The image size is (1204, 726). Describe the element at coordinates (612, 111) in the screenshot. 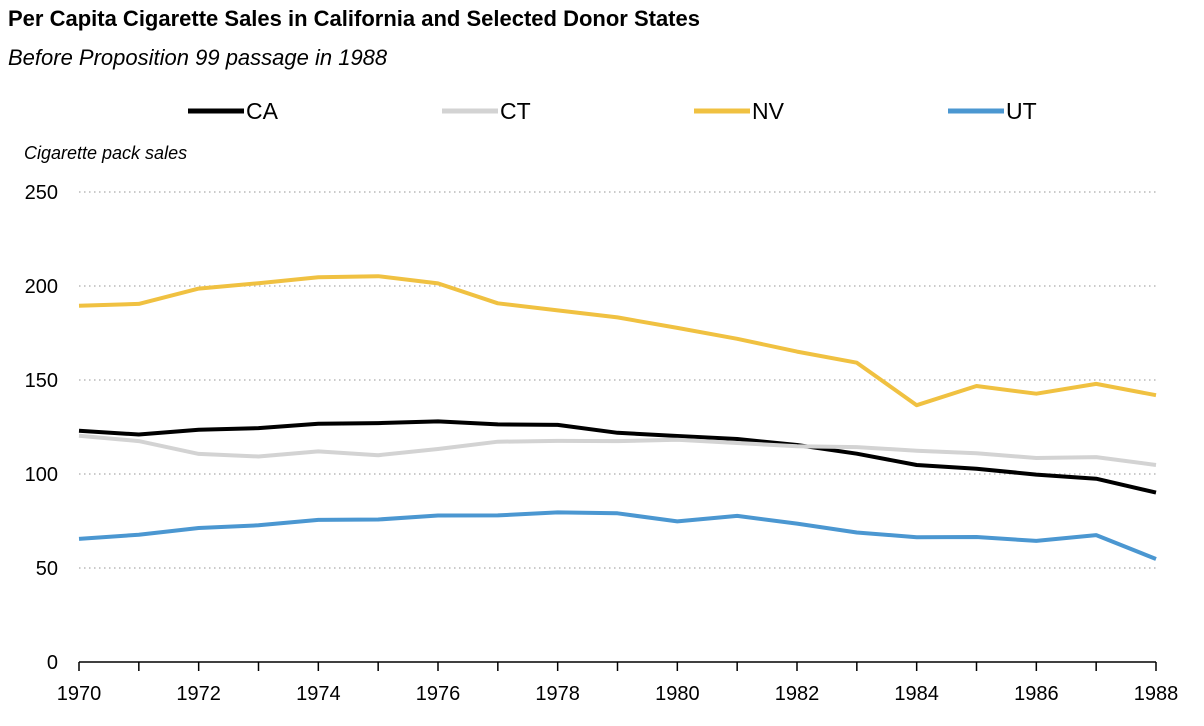

I see `legend: CA CT NV UT` at that location.